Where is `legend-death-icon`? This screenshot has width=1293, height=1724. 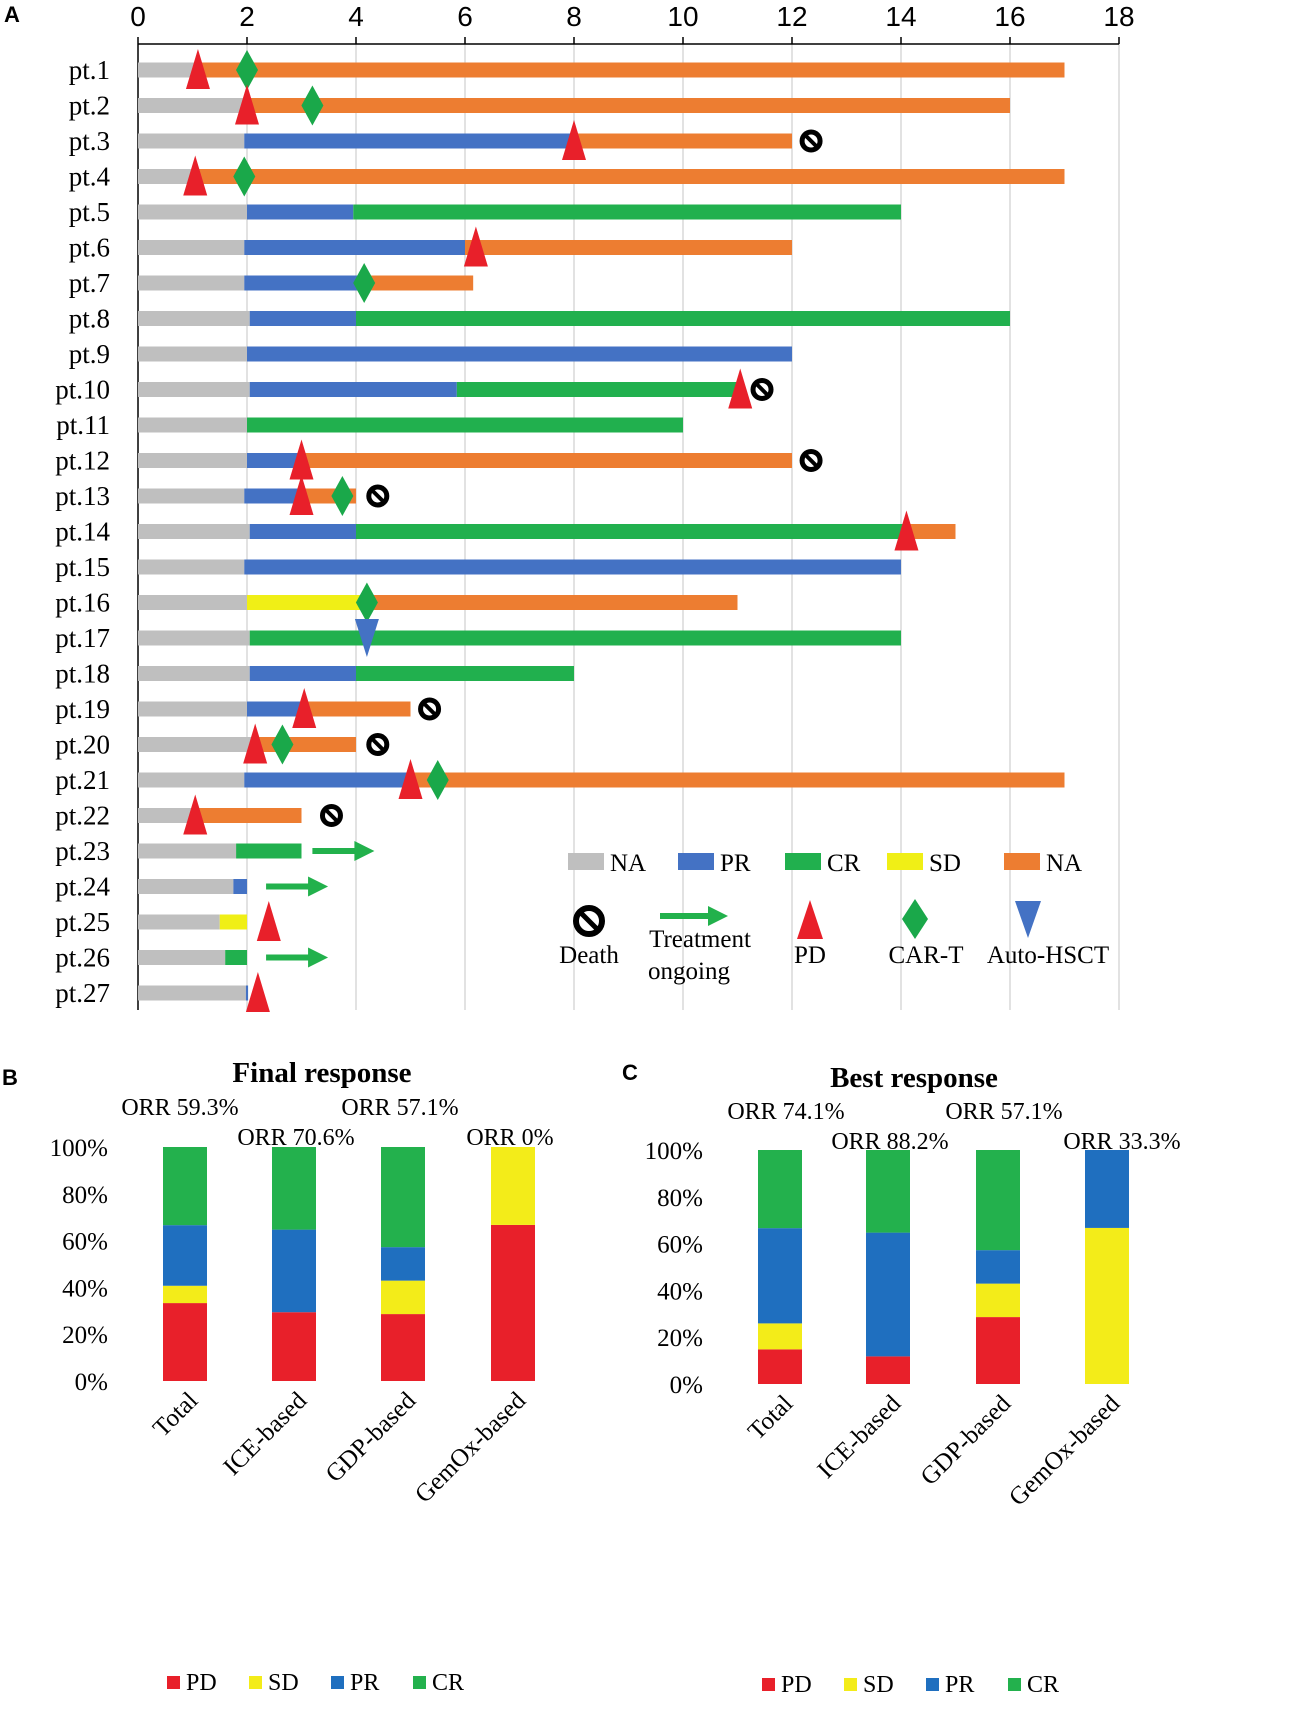
legend-death-icon is located at coordinates (589, 921).